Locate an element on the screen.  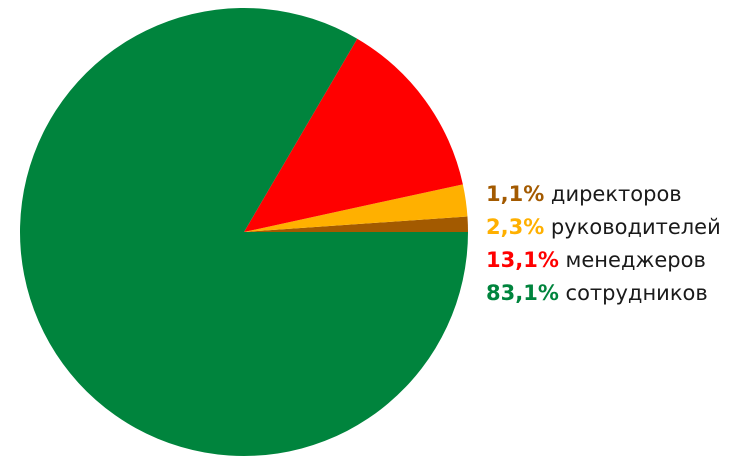
legend-value-1: 2,3% is located at coordinates (515, 227).